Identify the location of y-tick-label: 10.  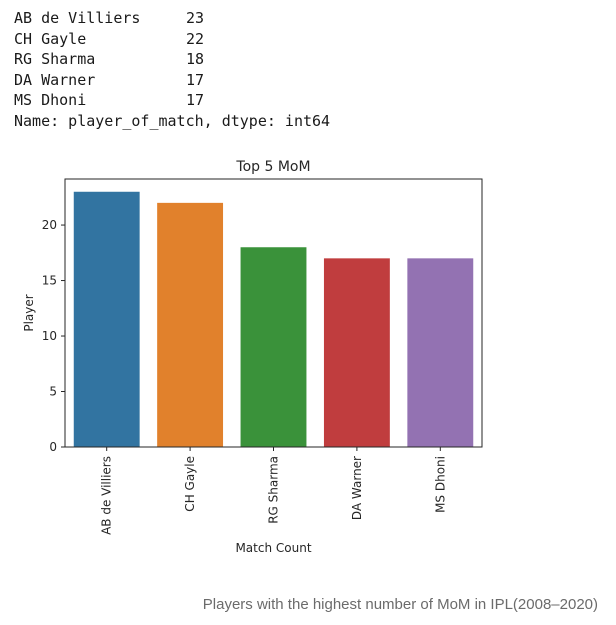
(49, 336).